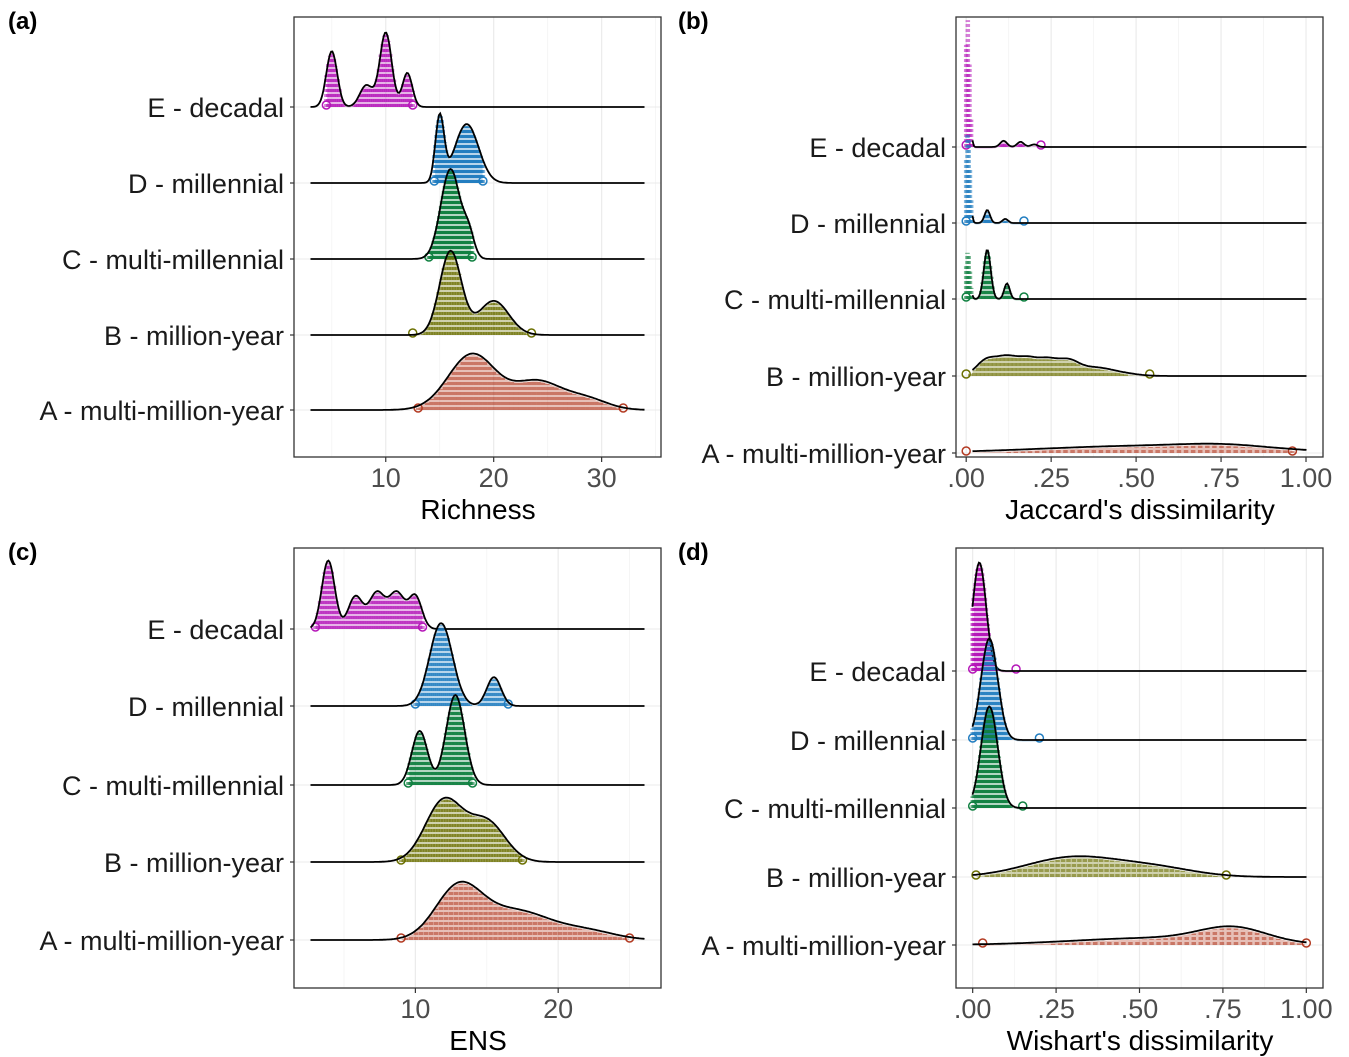  What do you see at coordinates (693, 552) in the screenshot?
I see `panel-tag-d: (d)` at bounding box center [693, 552].